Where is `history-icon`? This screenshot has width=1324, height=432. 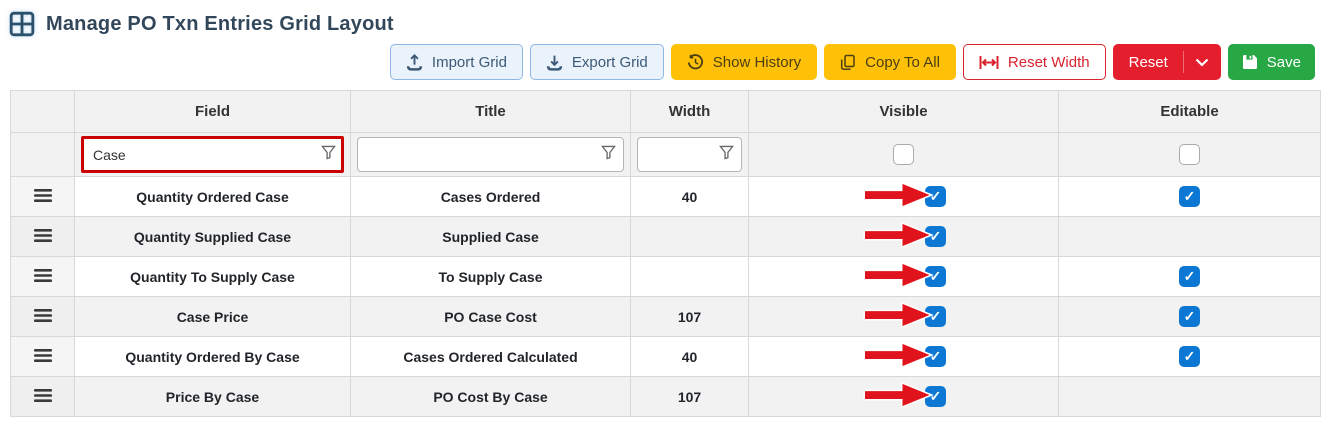 history-icon is located at coordinates (695, 62).